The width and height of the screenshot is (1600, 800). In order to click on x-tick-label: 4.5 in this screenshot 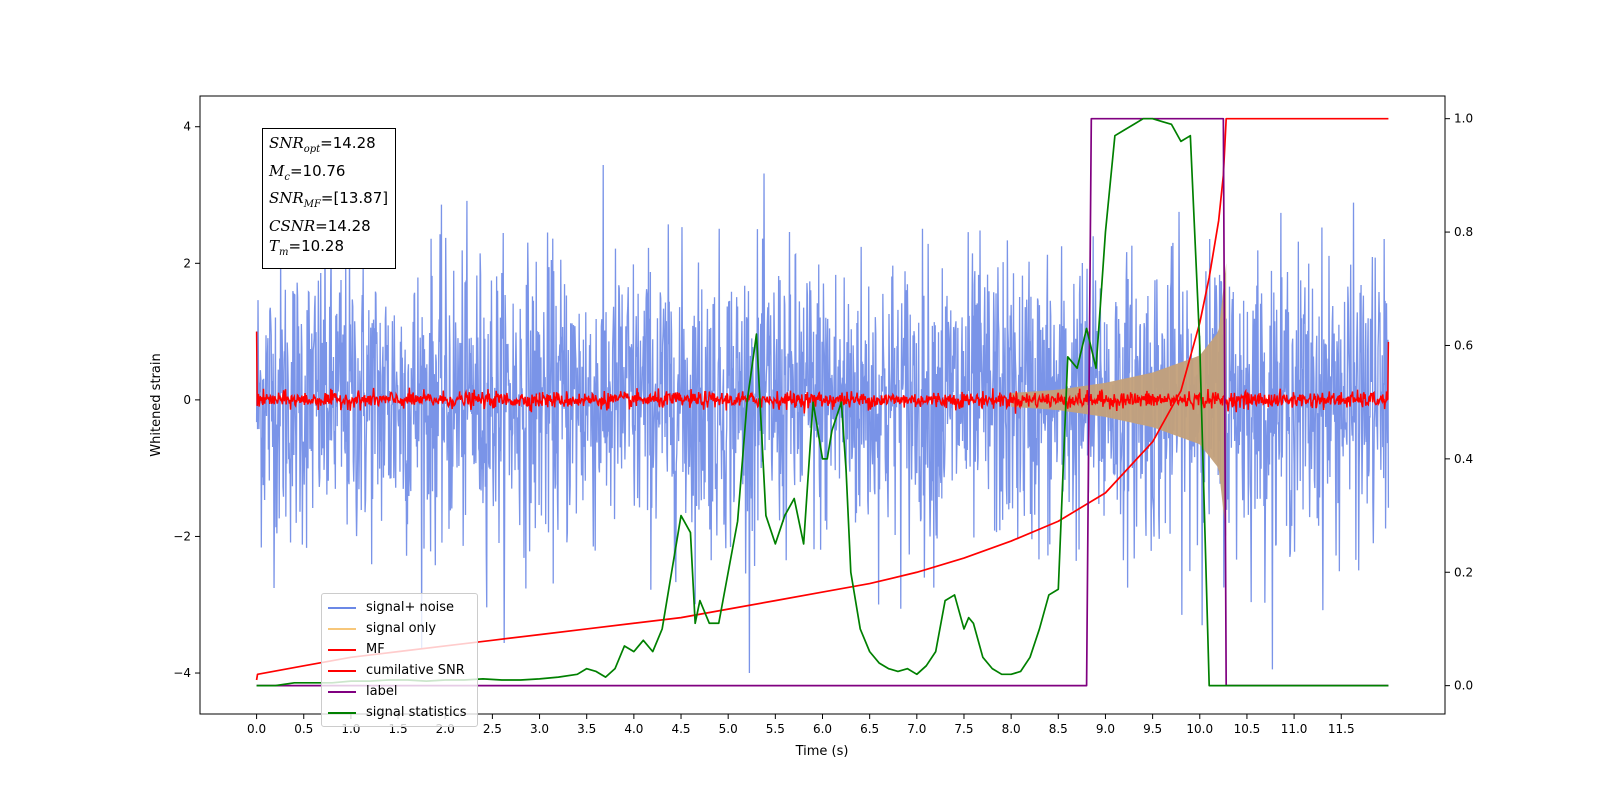, I will do `click(680, 729)`.